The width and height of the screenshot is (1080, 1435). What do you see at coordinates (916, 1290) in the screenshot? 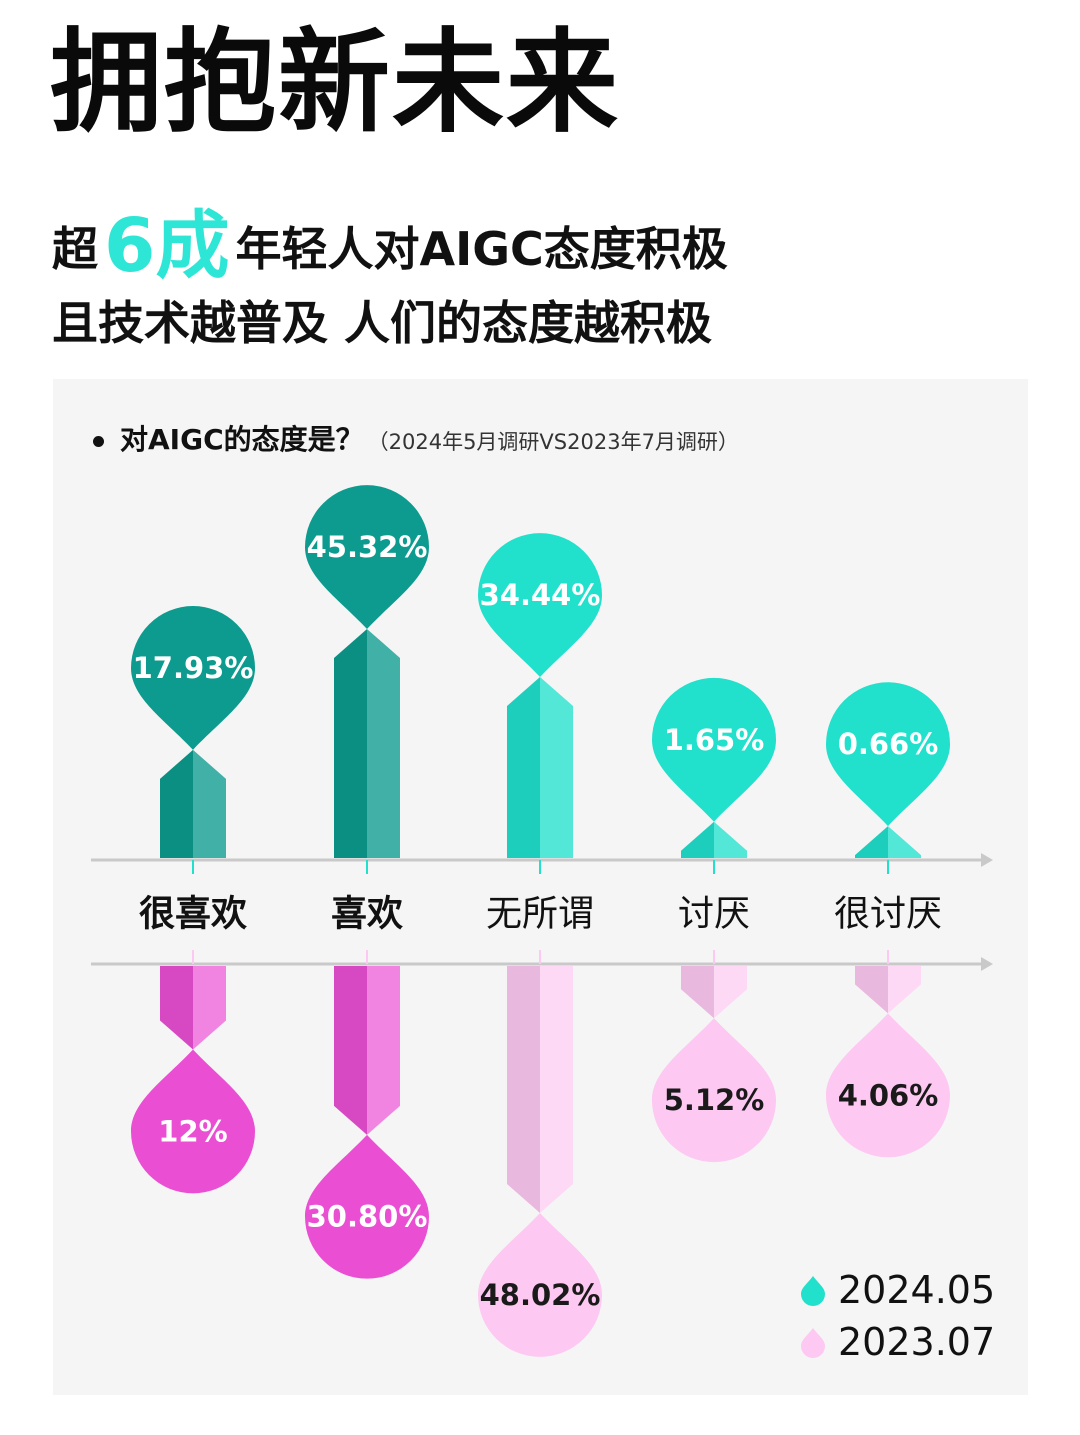
I see `legend-label: 2024.05` at bounding box center [916, 1290].